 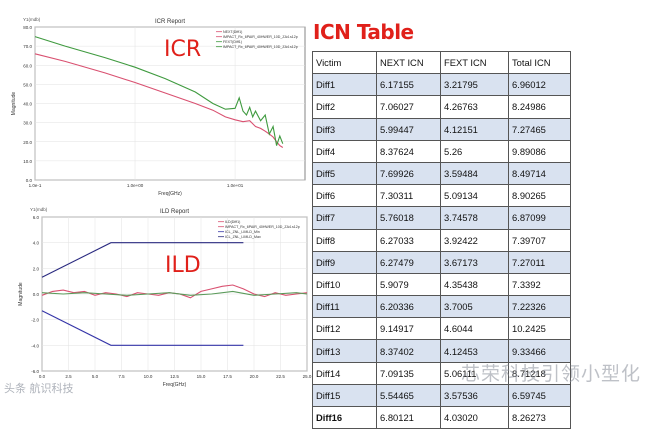 What do you see at coordinates (27, 46) in the screenshot?
I see `y-tick-label: 70.0` at bounding box center [27, 46].